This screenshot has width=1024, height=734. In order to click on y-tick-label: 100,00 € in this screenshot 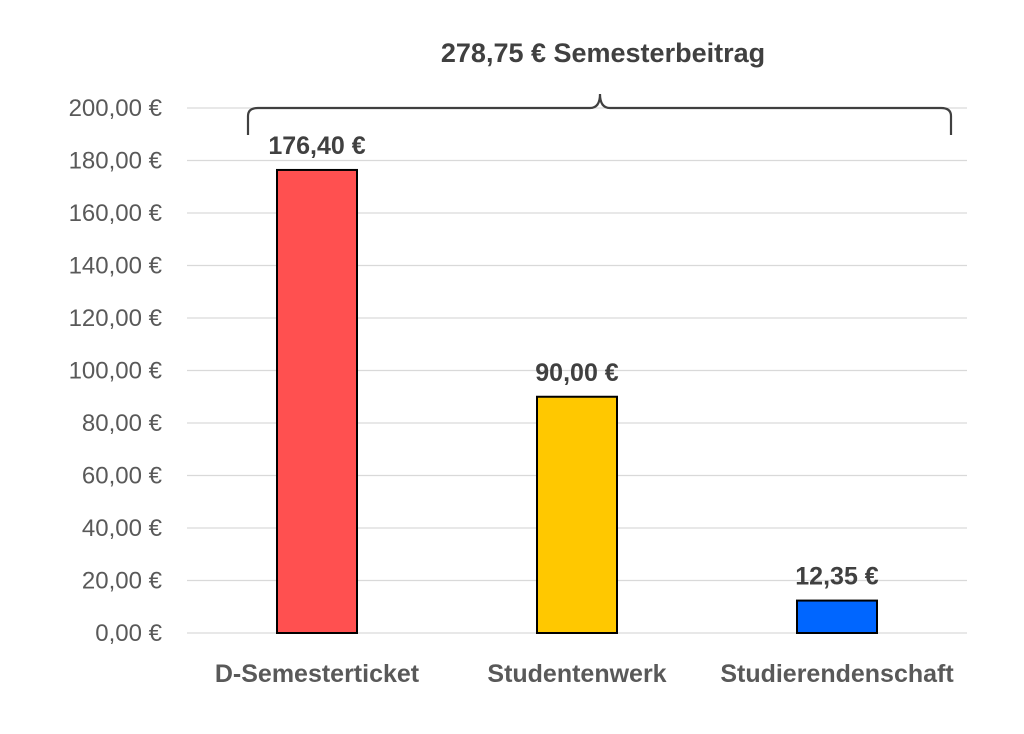, I will do `click(116, 371)`.